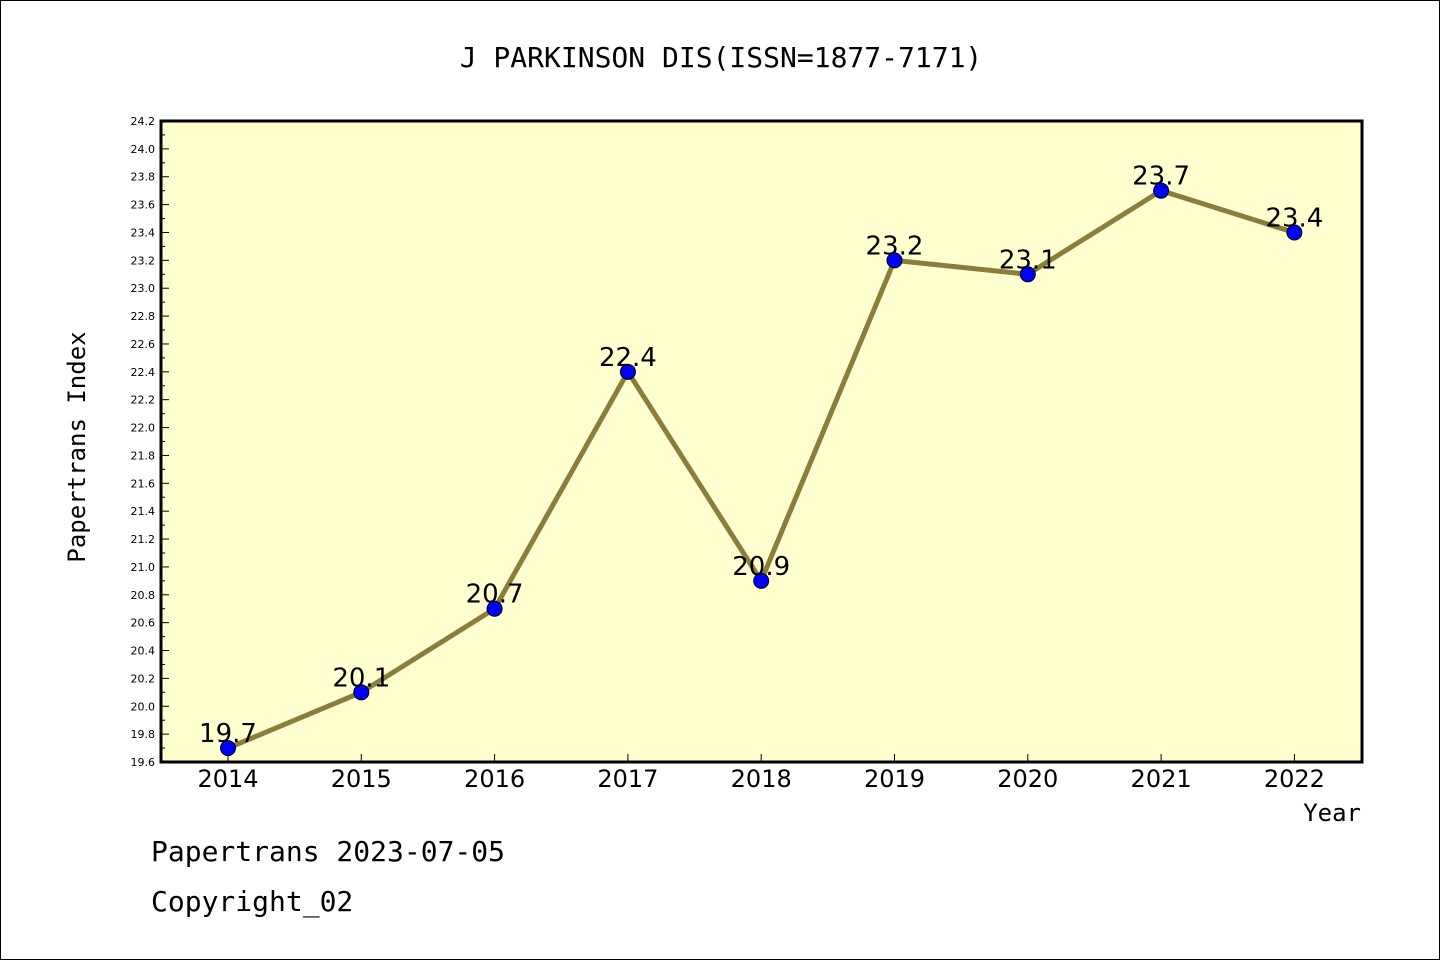 This screenshot has height=961, width=1440. What do you see at coordinates (143, 734) in the screenshot?
I see `y-tick-label: 19.8` at bounding box center [143, 734].